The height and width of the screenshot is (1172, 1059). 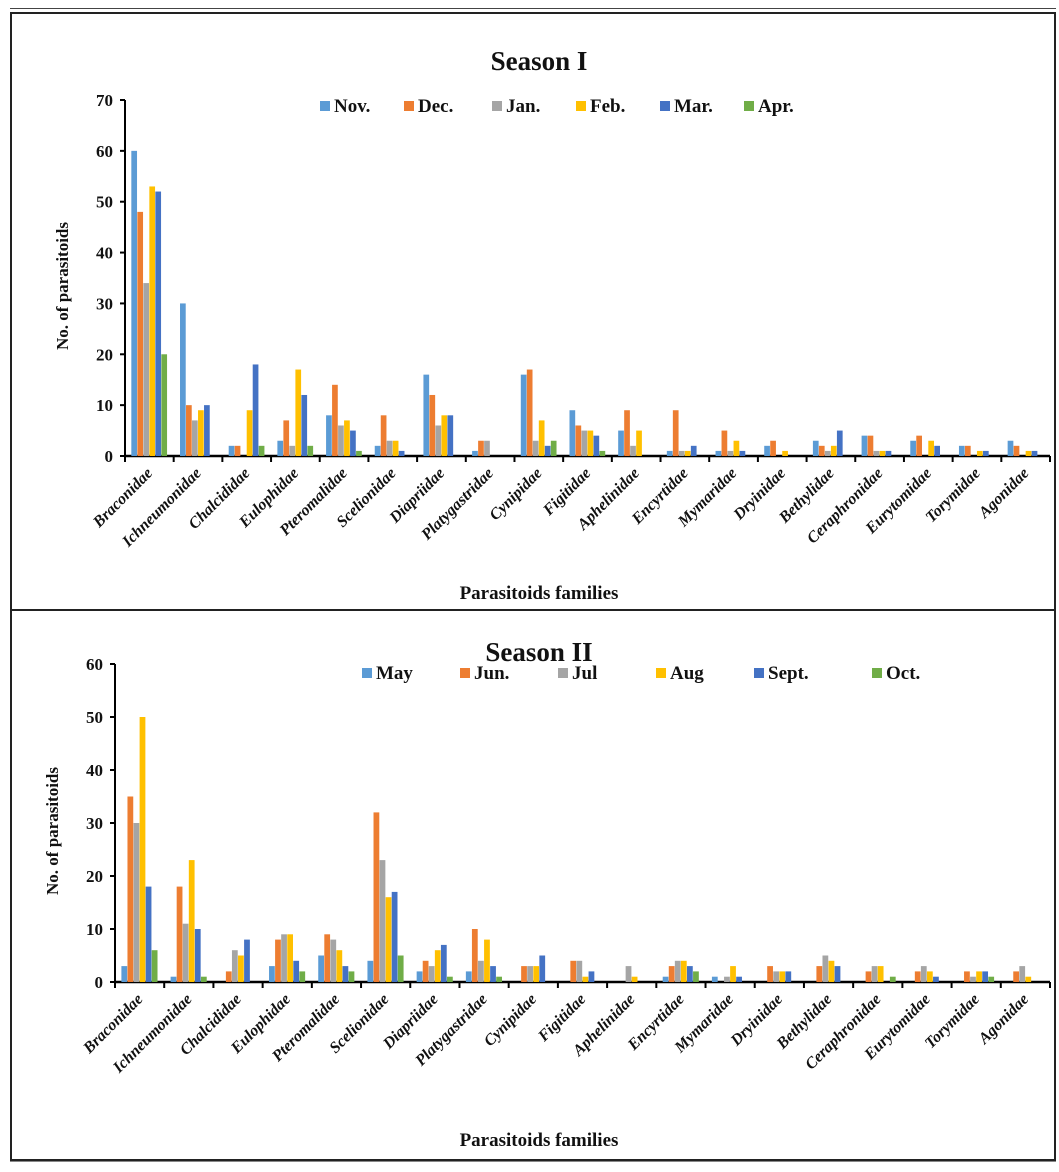 I want to click on legend-label: Feb., so click(x=607, y=106).